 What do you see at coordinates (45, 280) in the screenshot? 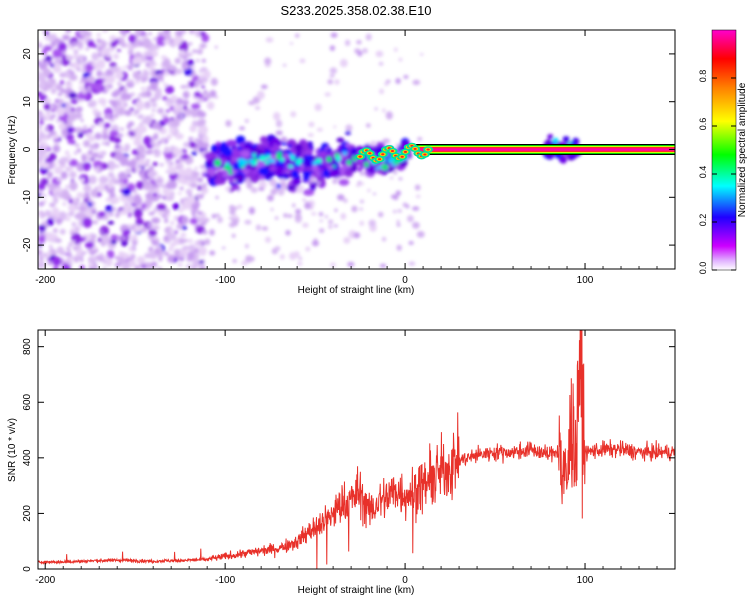
I see `spectrogram-x-tick-label: -200` at bounding box center [45, 280].